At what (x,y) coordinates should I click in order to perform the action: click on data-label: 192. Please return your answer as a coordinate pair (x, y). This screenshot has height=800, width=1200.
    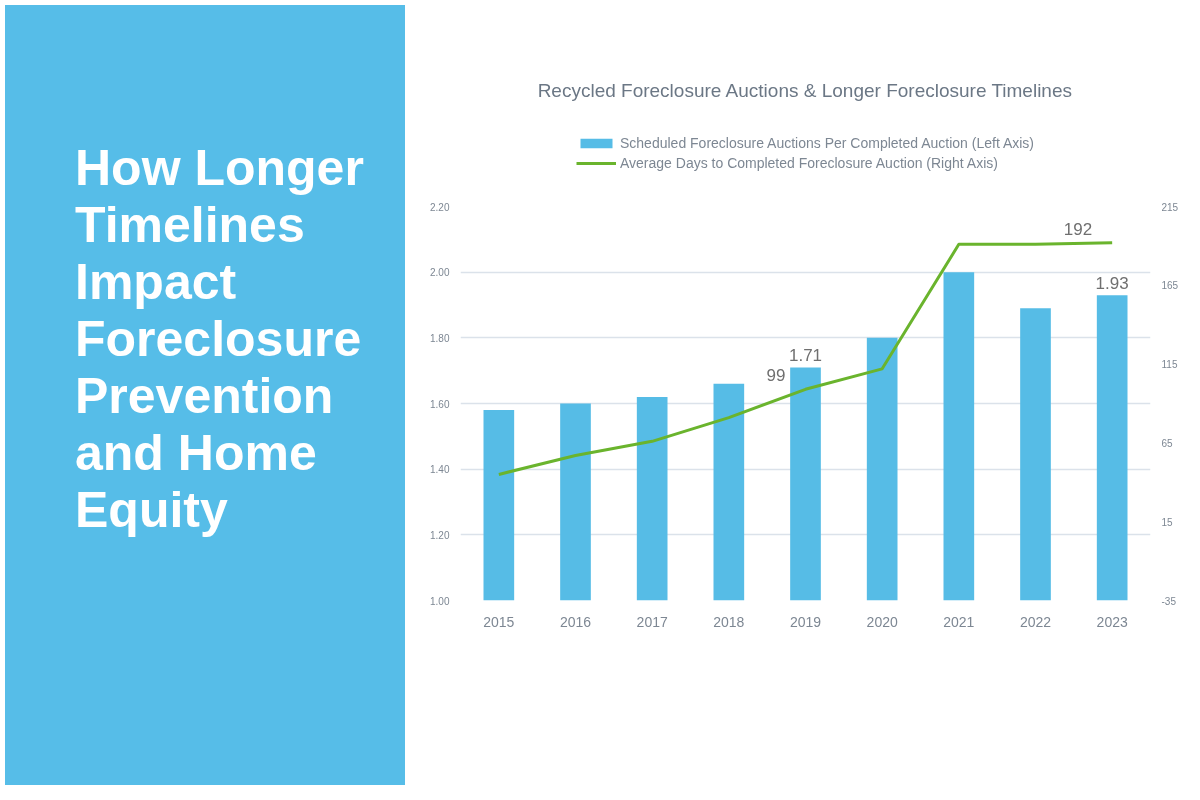
    Looking at the image, I should click on (1078, 229).